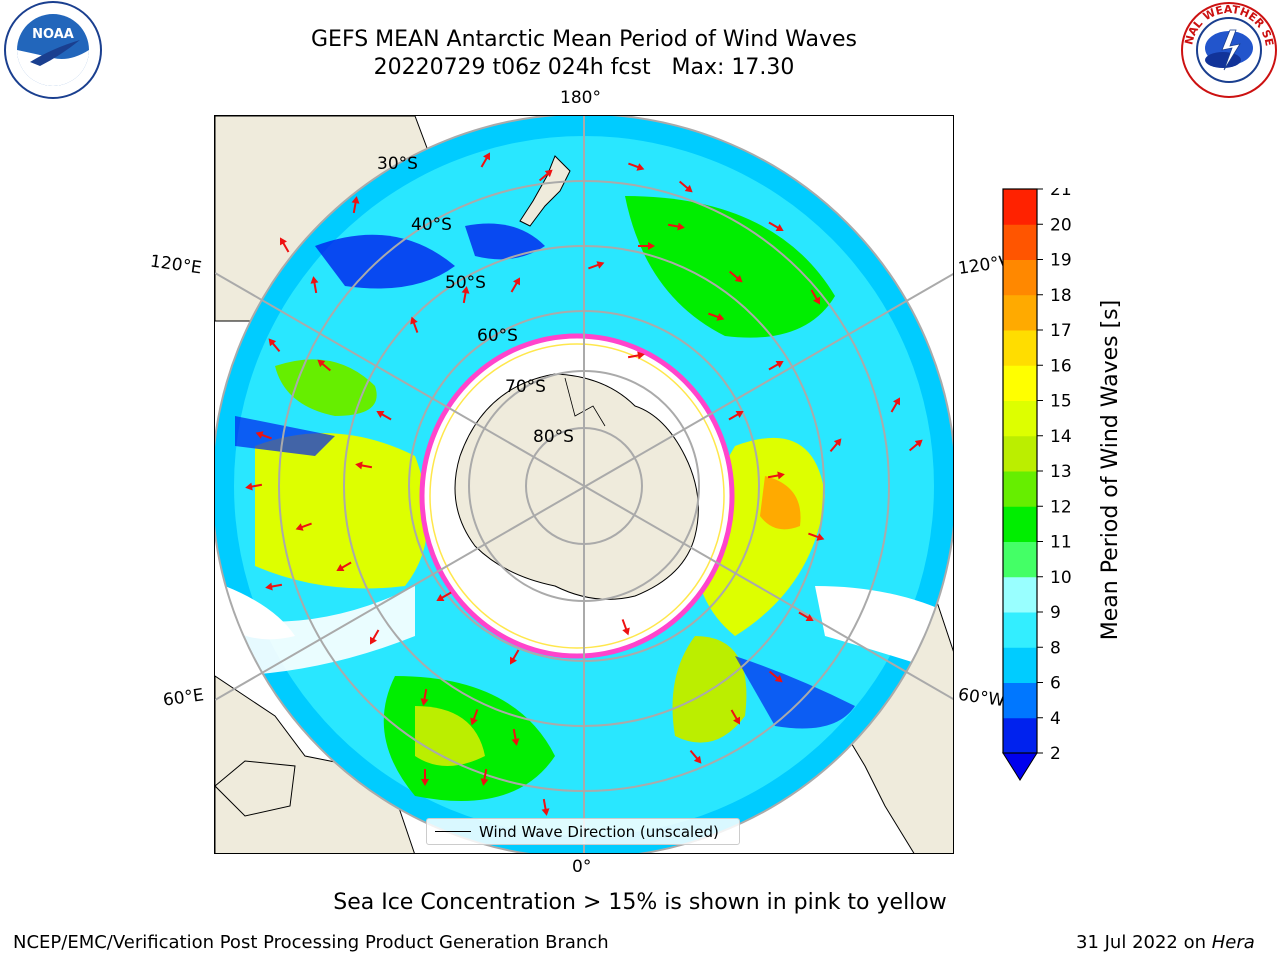 This screenshot has height=960, width=1280. I want to click on lat-label-70s: 70°S, so click(525, 387).